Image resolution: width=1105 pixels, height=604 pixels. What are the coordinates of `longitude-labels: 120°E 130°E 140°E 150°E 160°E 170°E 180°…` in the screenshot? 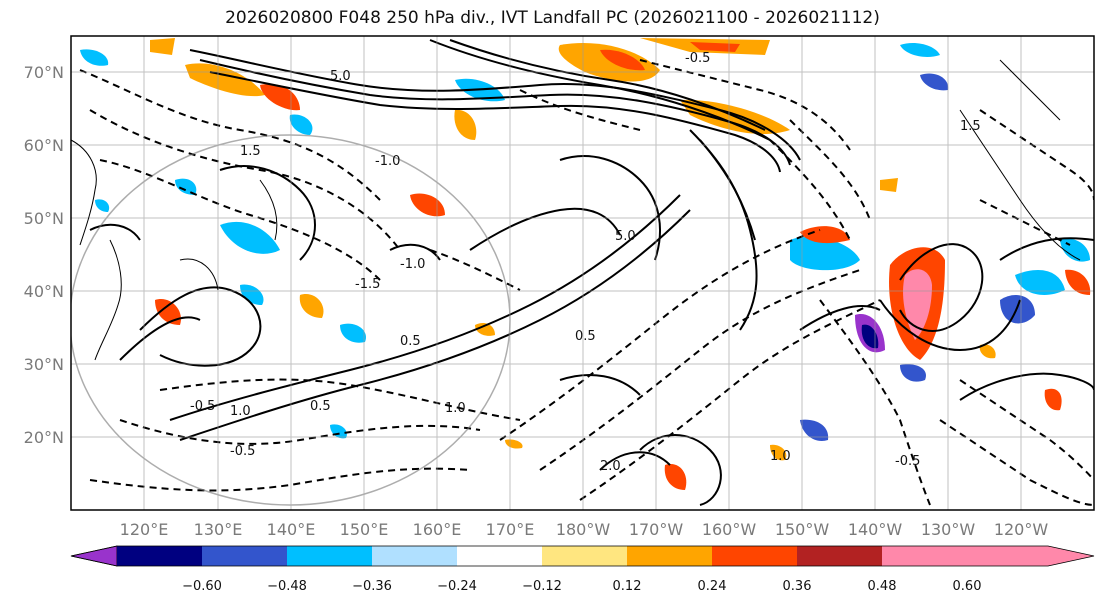 It's located at (584, 529).